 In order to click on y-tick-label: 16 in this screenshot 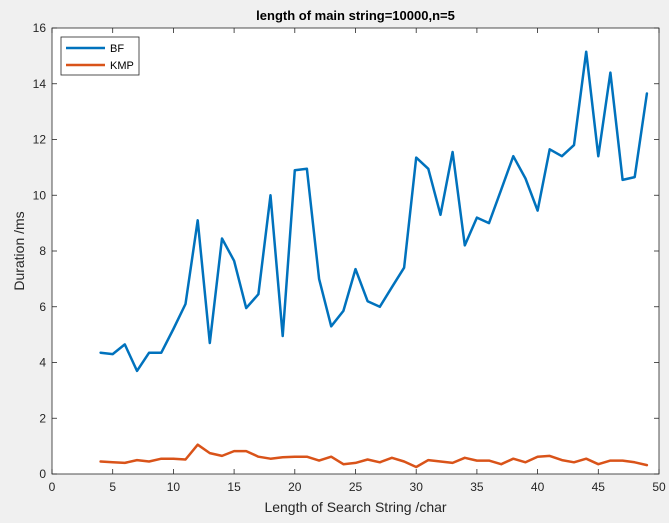, I will do `click(40, 28)`.